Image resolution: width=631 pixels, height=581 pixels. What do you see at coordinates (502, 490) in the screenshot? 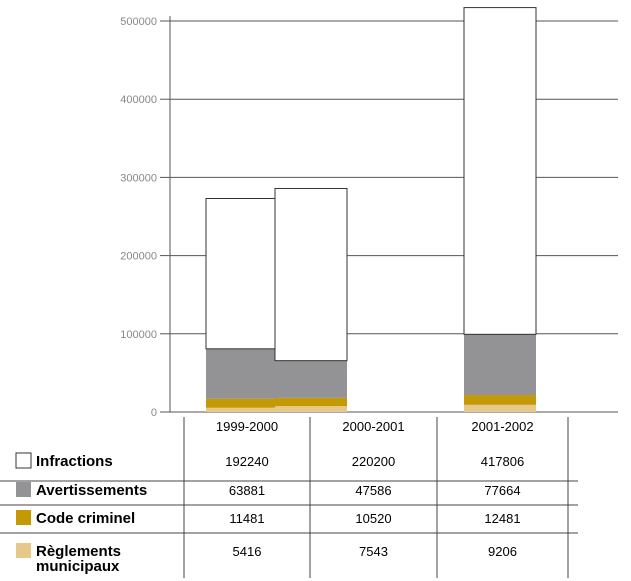
I see `data-value: 77664` at bounding box center [502, 490].